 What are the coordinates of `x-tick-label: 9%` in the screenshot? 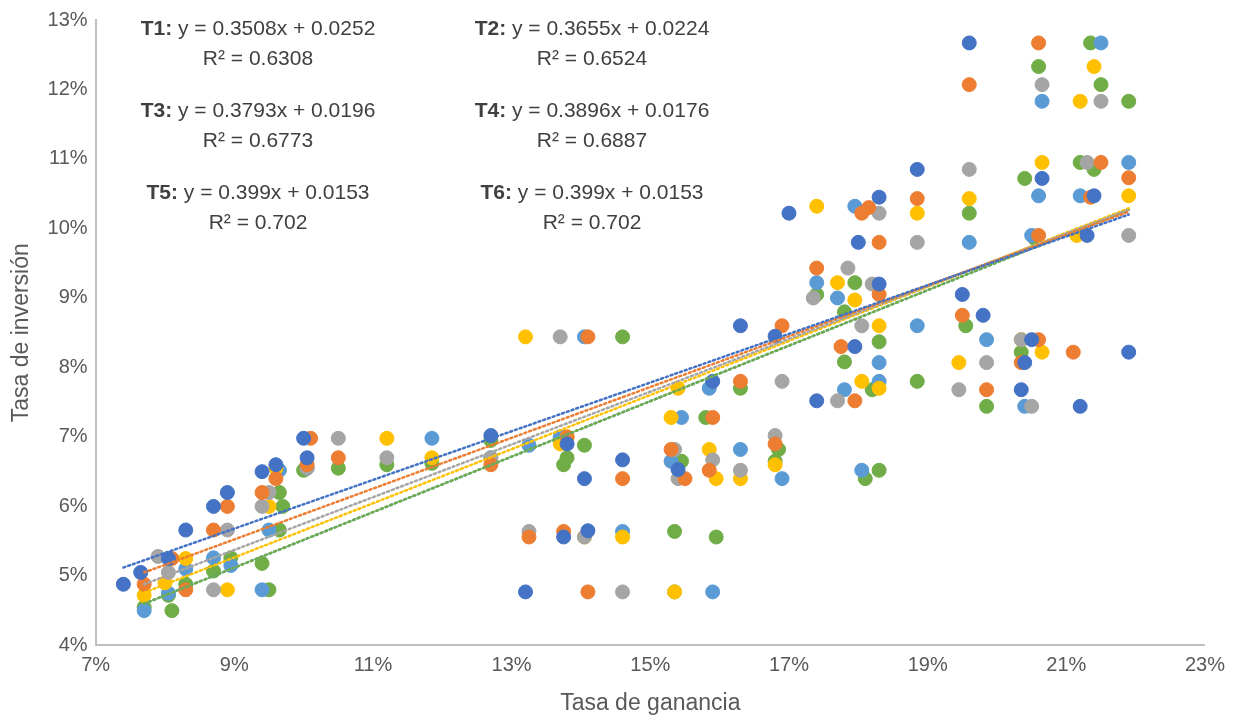 It's located at (234, 663).